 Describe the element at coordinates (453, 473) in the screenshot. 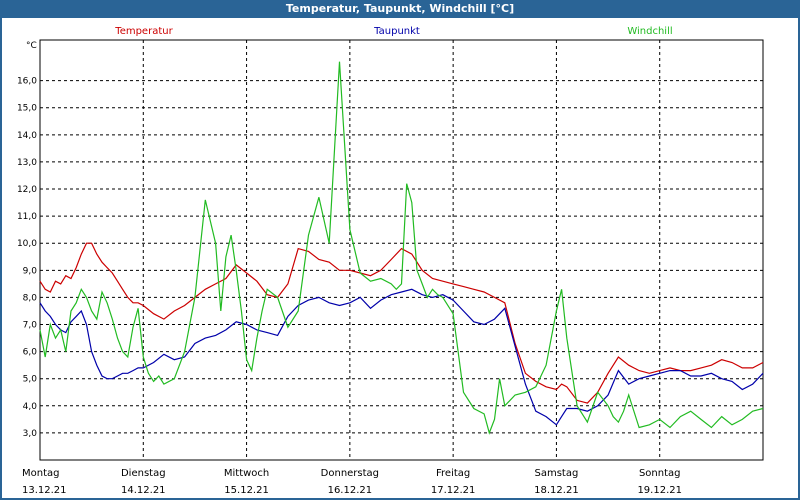

I see `x-day-label: Freitag` at that location.